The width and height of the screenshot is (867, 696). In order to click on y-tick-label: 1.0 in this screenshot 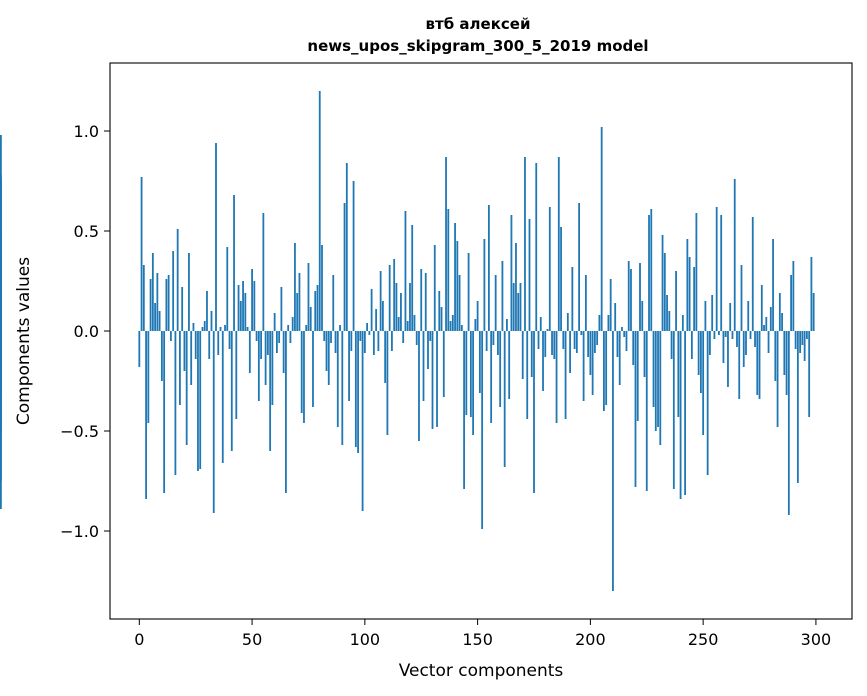, I will do `click(86, 131)`.